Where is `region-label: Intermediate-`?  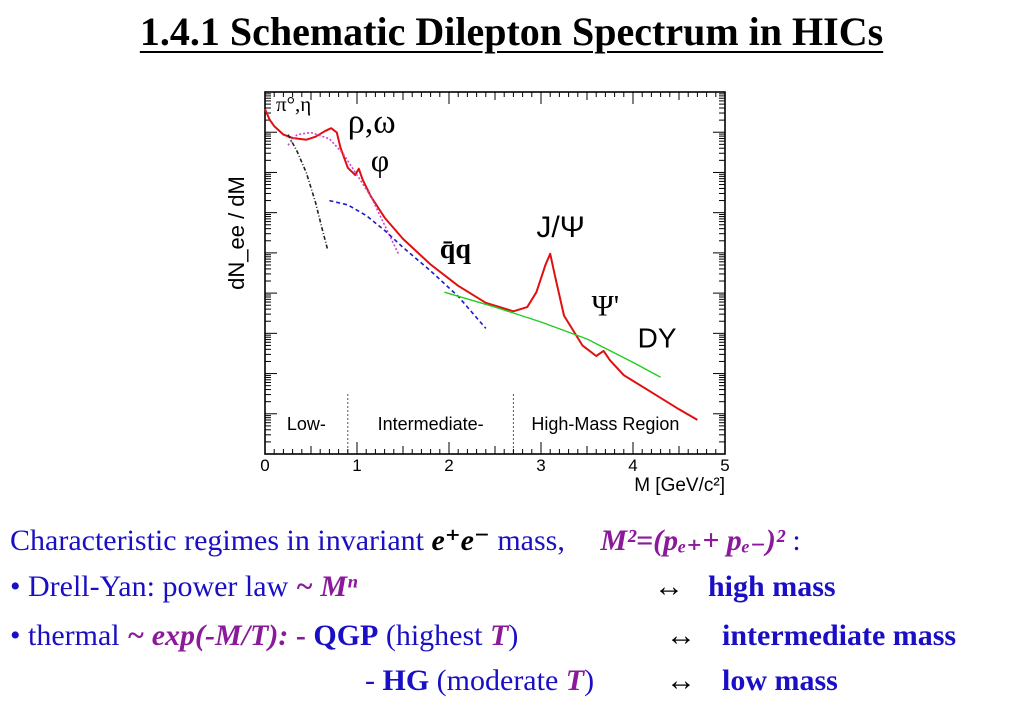
region-label: Intermediate- is located at coordinates (431, 424).